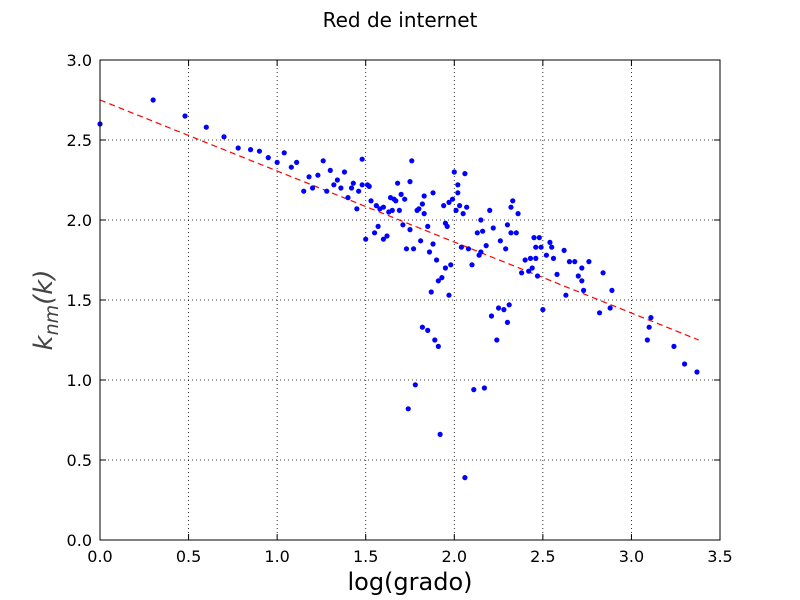  What do you see at coordinates (409, 582) in the screenshot?
I see `x-axis-label: log(grado)` at bounding box center [409, 582].